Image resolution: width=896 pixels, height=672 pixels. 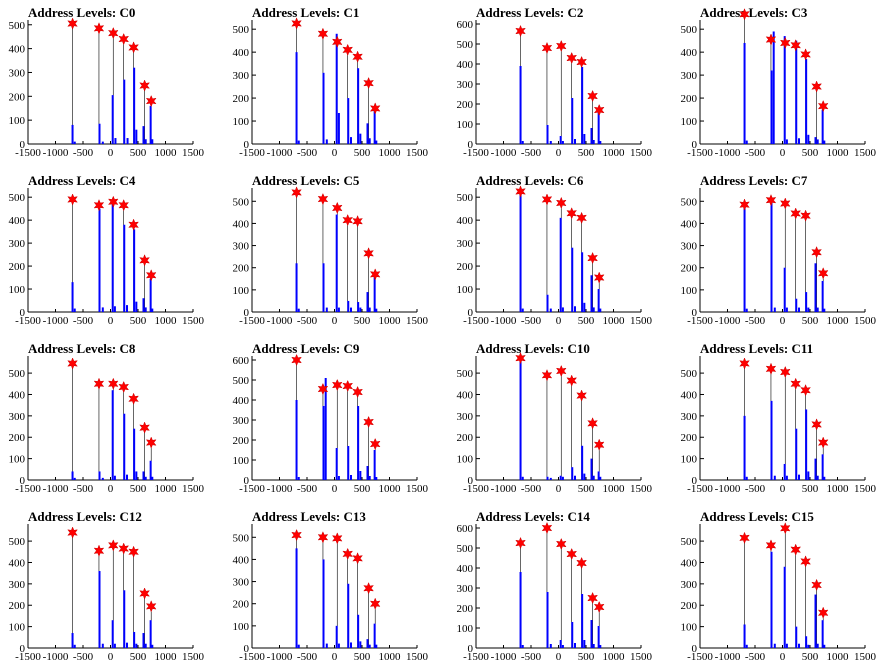 I want to click on chart-title: Address Levels: C9, so click(x=306, y=348).